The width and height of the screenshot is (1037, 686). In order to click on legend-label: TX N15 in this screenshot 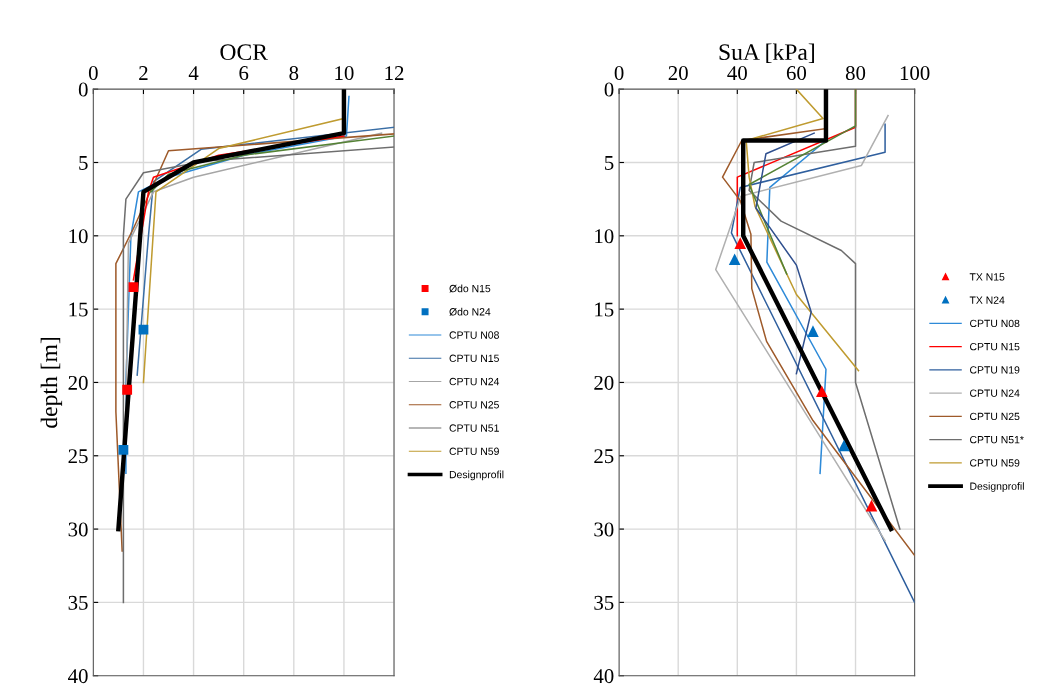, I will do `click(987, 277)`.